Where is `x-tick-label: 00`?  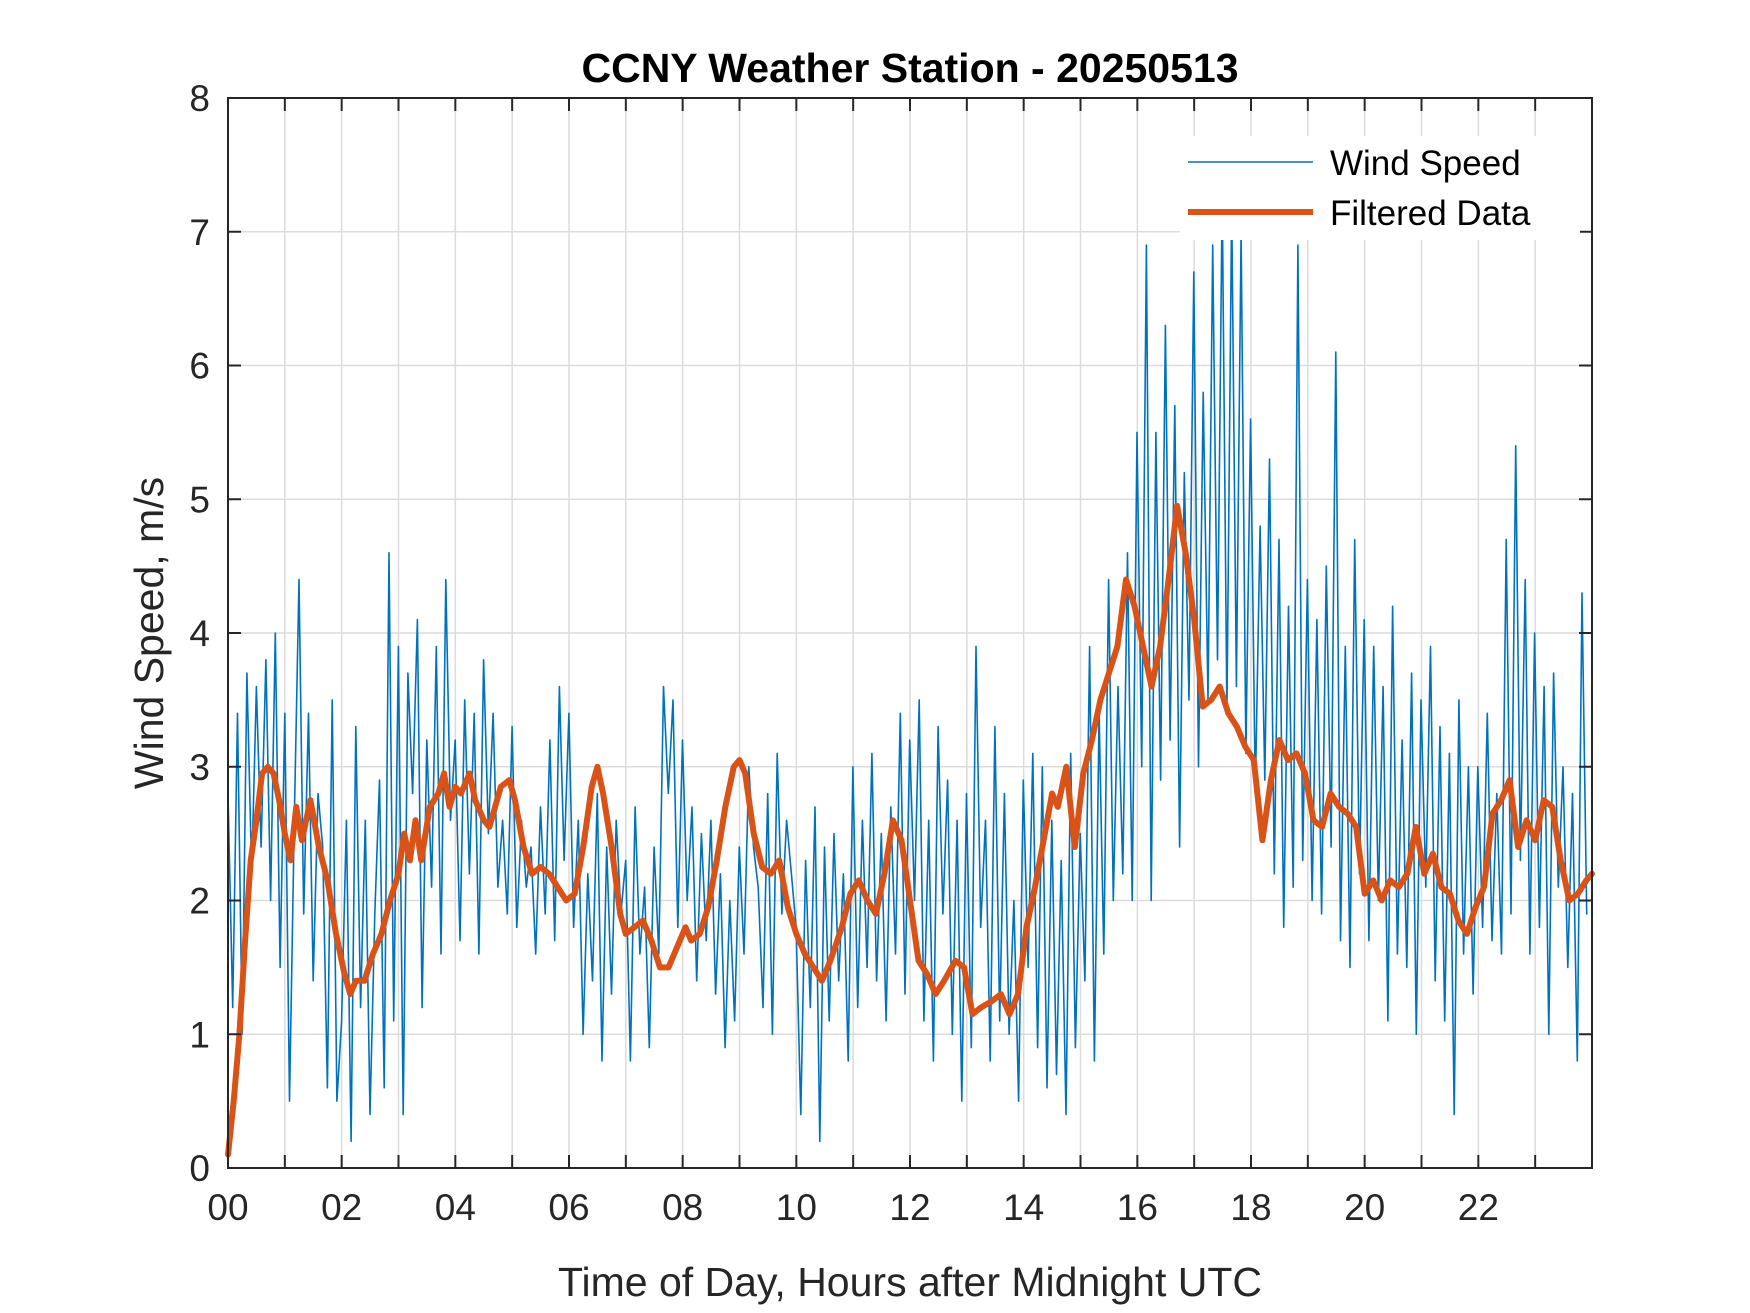 x-tick-label: 00 is located at coordinates (227, 1207).